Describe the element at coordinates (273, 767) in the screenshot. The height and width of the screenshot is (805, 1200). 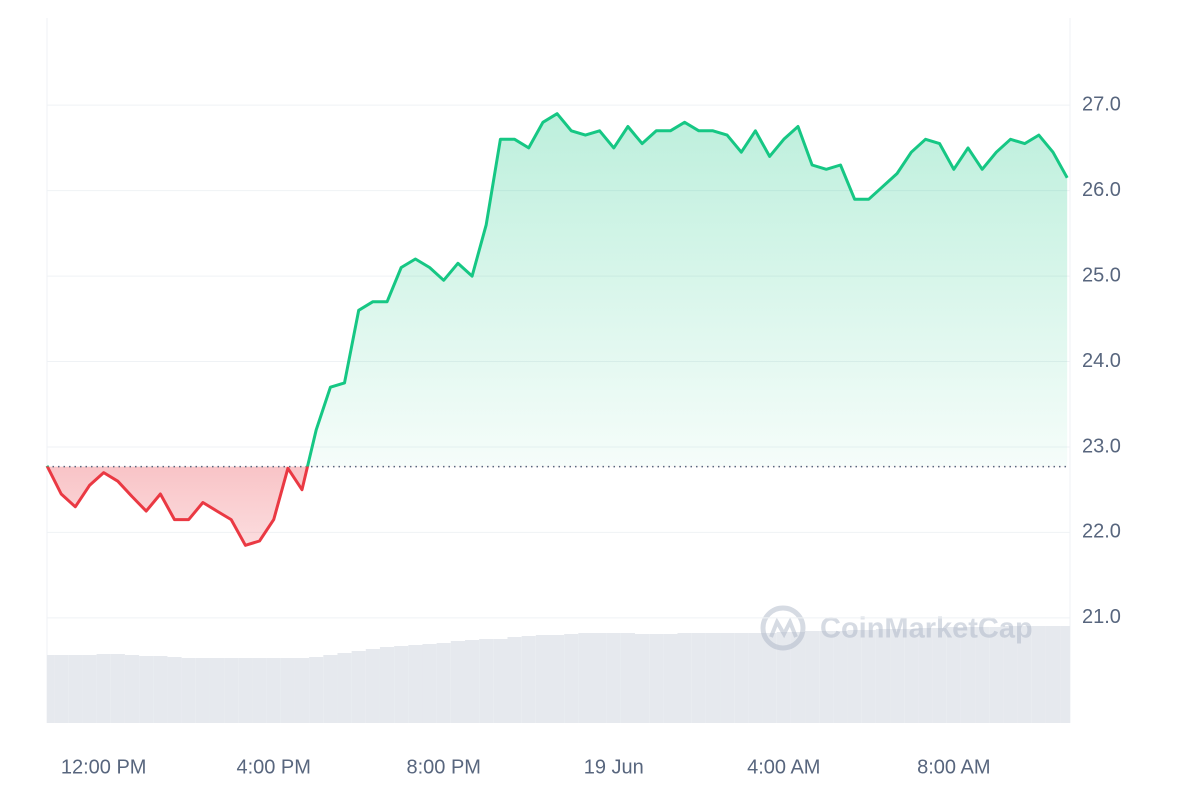
I see `x-tick-label: 4:00 PM` at that location.